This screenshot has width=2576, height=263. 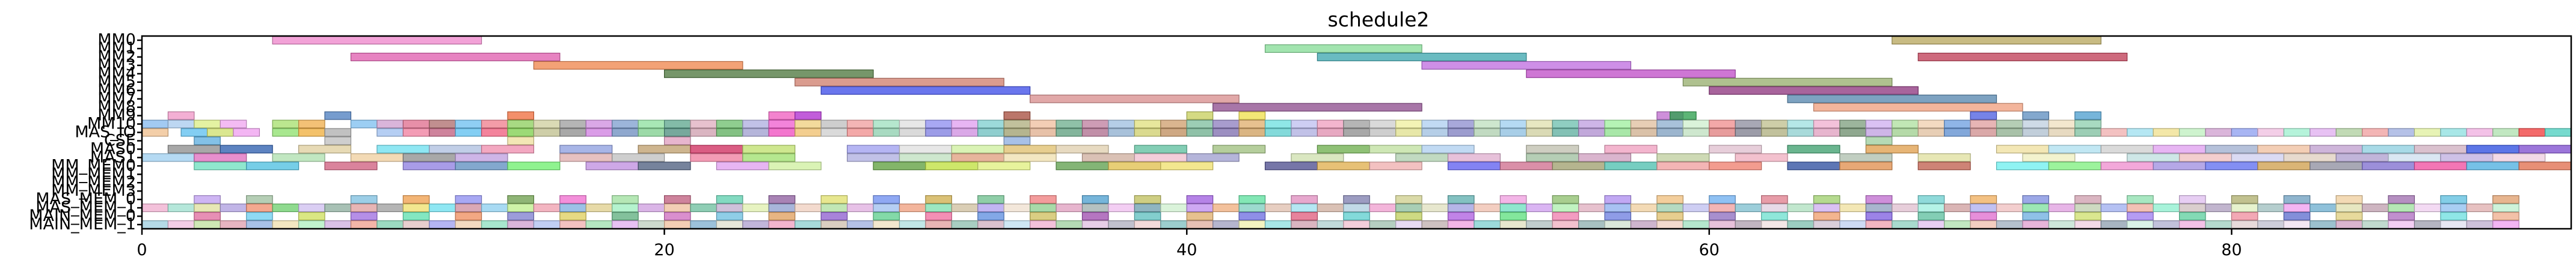 I want to click on y-label-cse: CSE, so click(x=120, y=140).